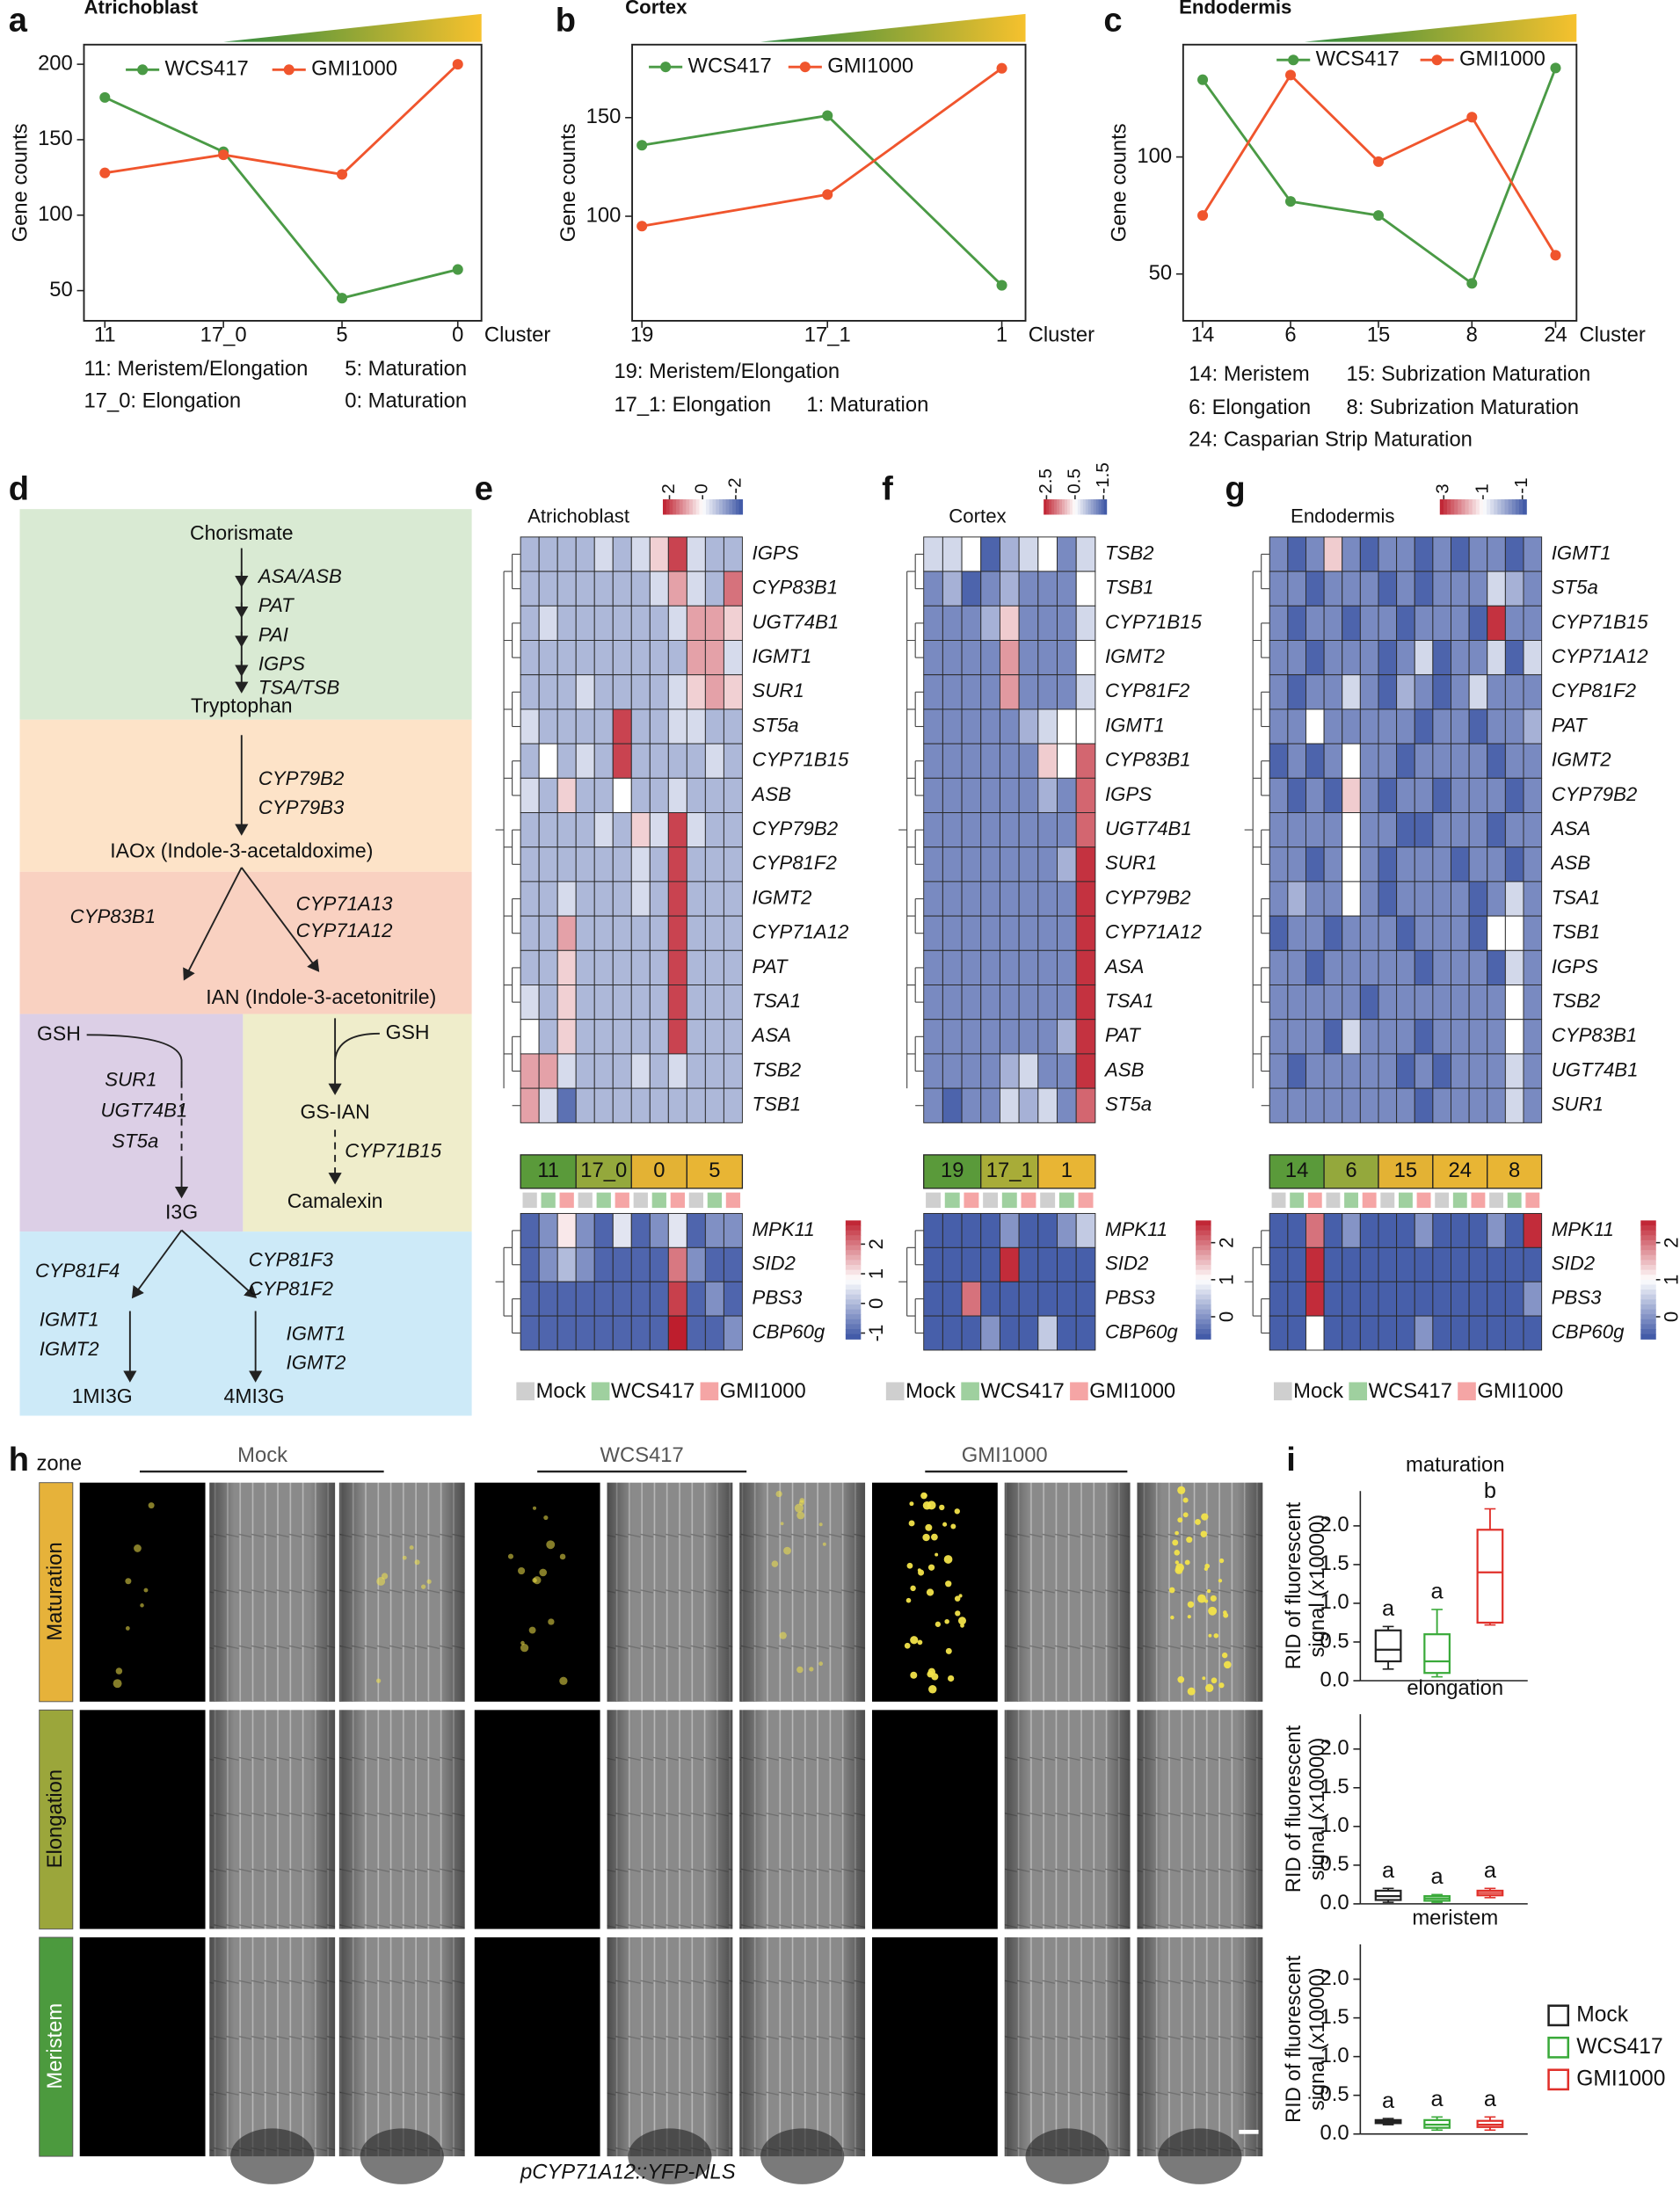 The image size is (1680, 2187). I want to click on gene-label: IGMT1, so click(1135, 725).